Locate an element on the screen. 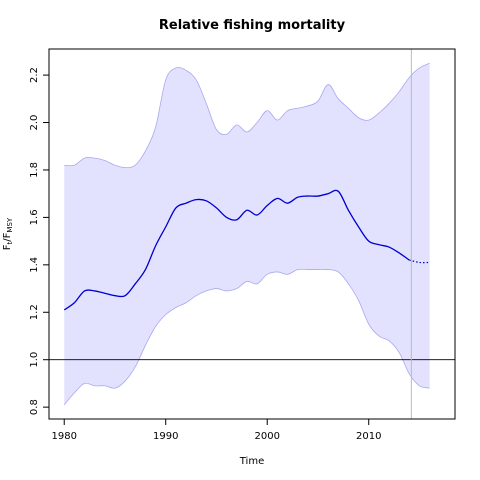 The width and height of the screenshot is (480, 480). y-axis-label: Ft/FMSY is located at coordinates (8, 233).